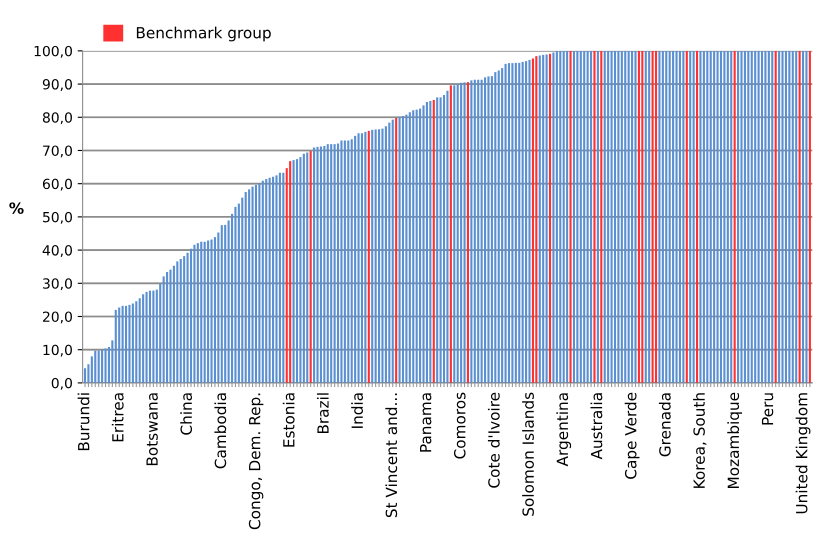 The image size is (818, 547). What do you see at coordinates (632, 435) in the screenshot?
I see `x-tick-label: Cape Verde` at bounding box center [632, 435].